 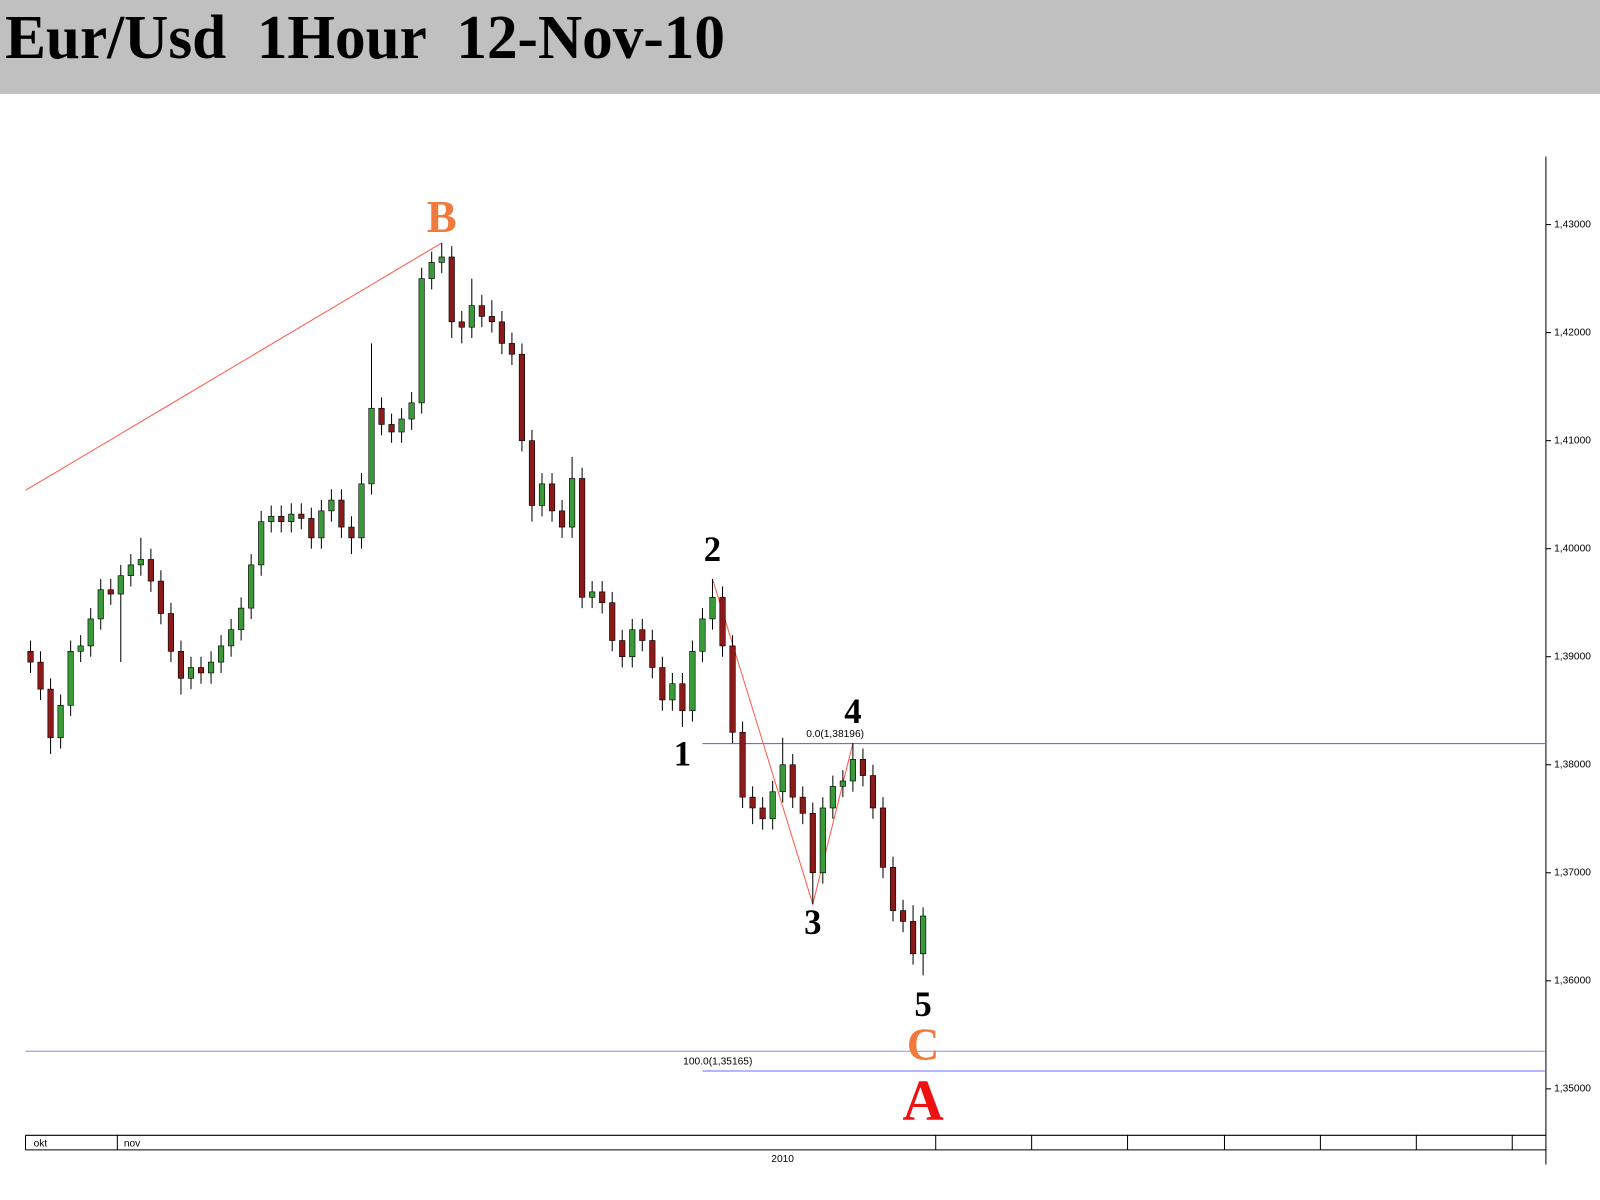 I want to click on wave-label: 5, so click(x=922, y=1004).